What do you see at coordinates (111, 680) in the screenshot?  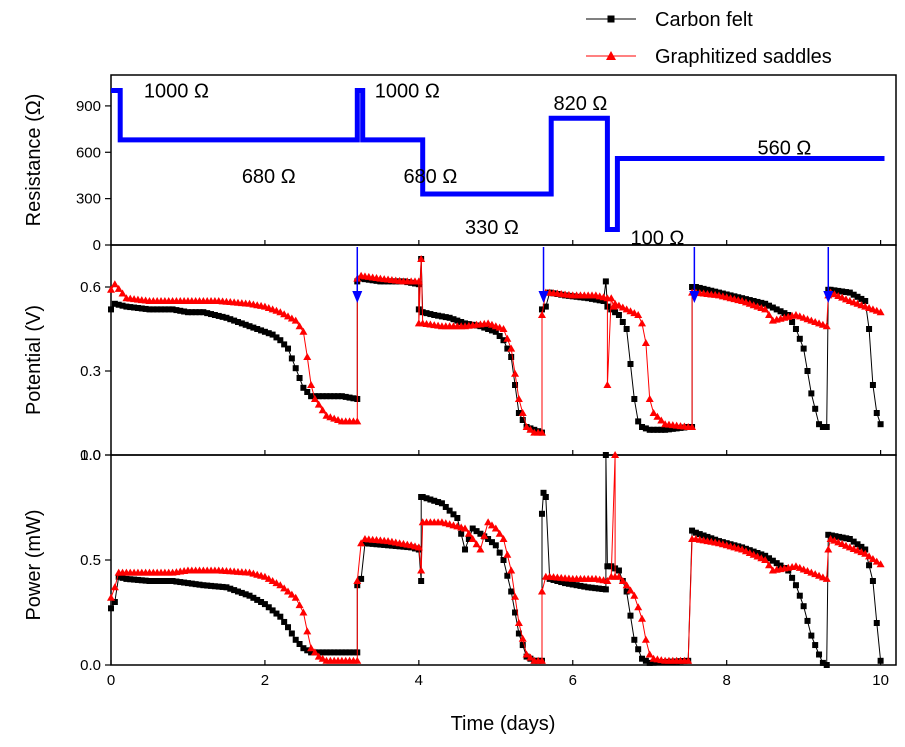 I see `x-tick-label: 0` at bounding box center [111, 680].